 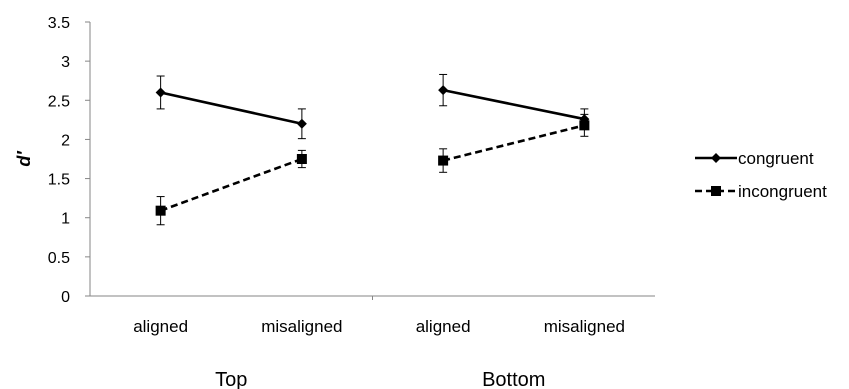 I want to click on y-tick-label: 0.5, so click(x=59, y=258).